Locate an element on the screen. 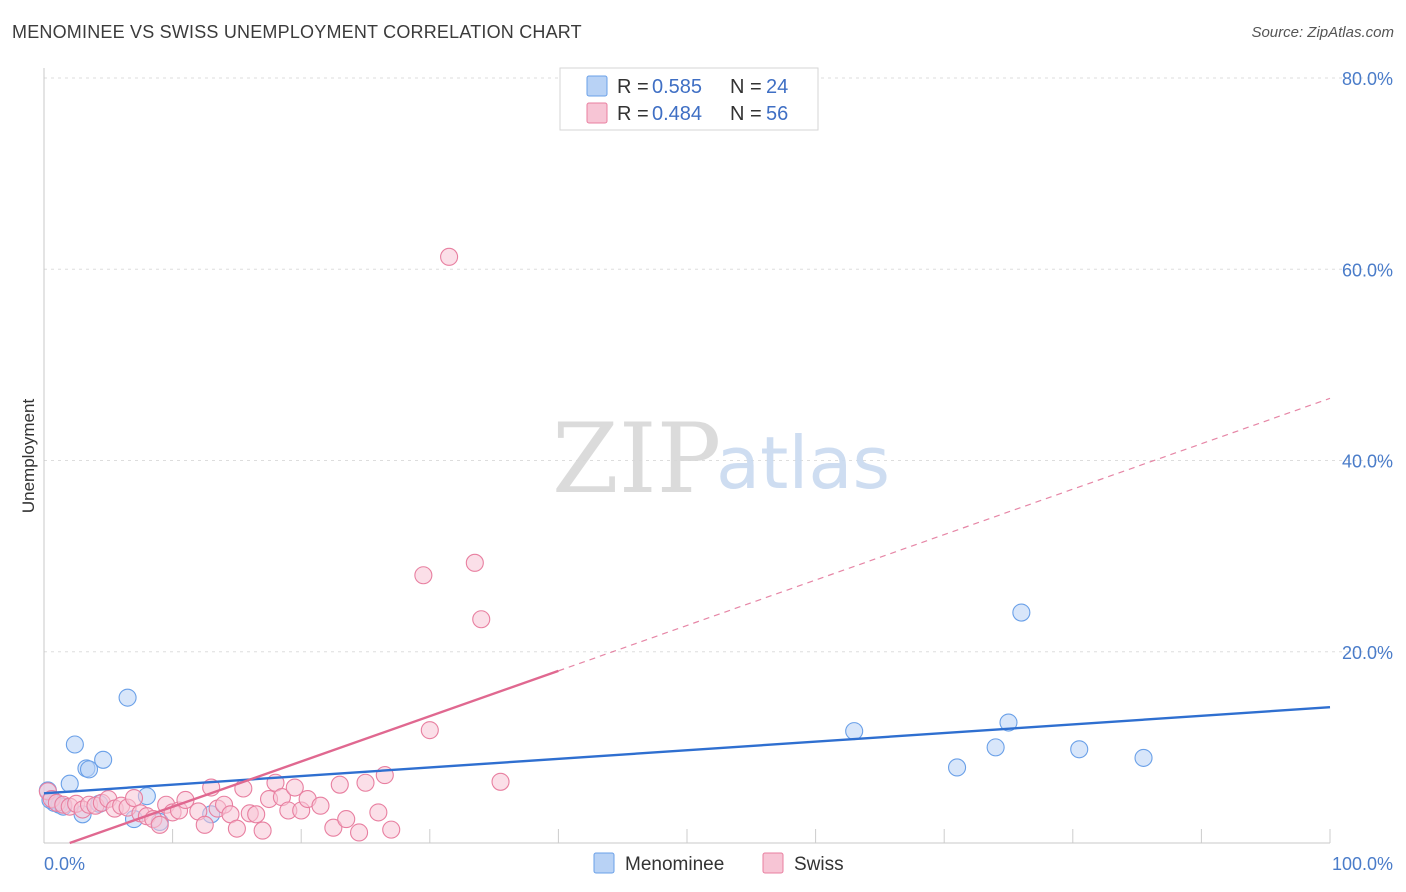 The height and width of the screenshot is (892, 1406). watermark: ZIP atlas is located at coordinates (721, 459).